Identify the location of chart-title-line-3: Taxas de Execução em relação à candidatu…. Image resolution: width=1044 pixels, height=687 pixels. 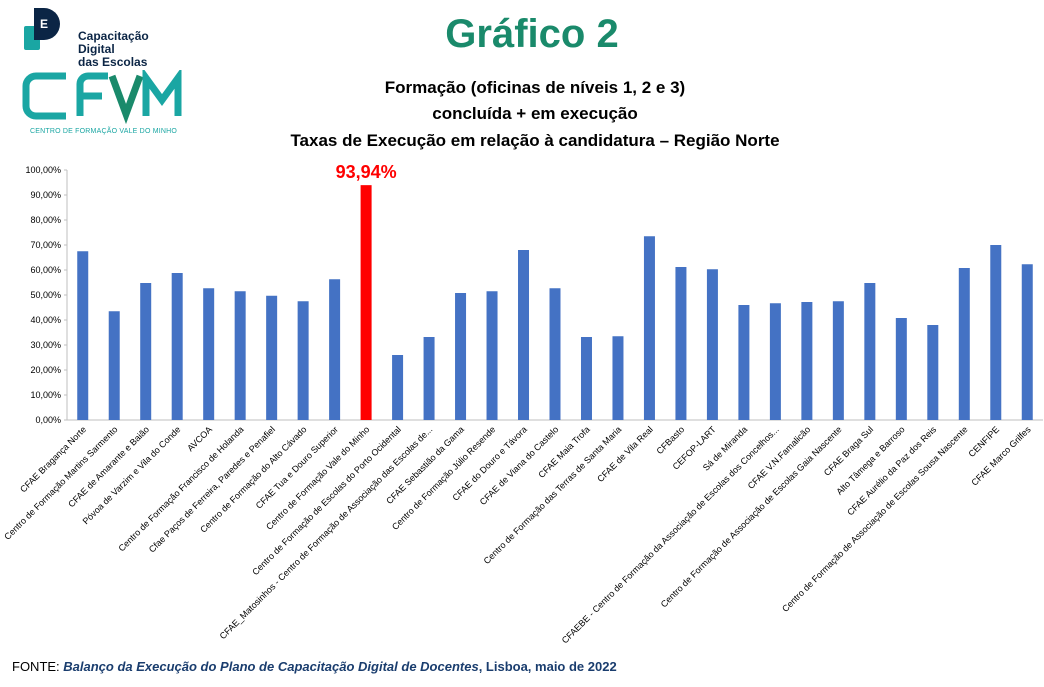
(535, 140).